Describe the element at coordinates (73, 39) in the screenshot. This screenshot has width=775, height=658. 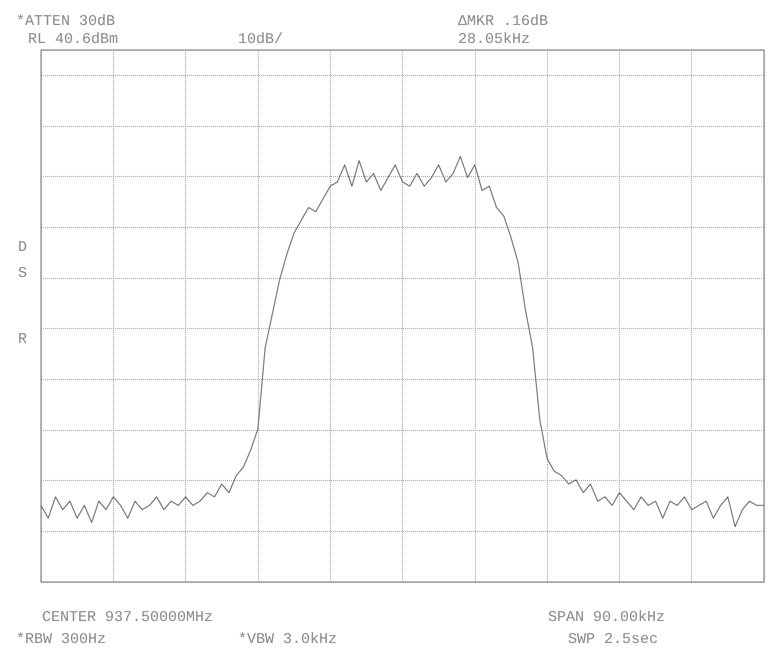
I see `text: RL 40.6dBm` at that location.